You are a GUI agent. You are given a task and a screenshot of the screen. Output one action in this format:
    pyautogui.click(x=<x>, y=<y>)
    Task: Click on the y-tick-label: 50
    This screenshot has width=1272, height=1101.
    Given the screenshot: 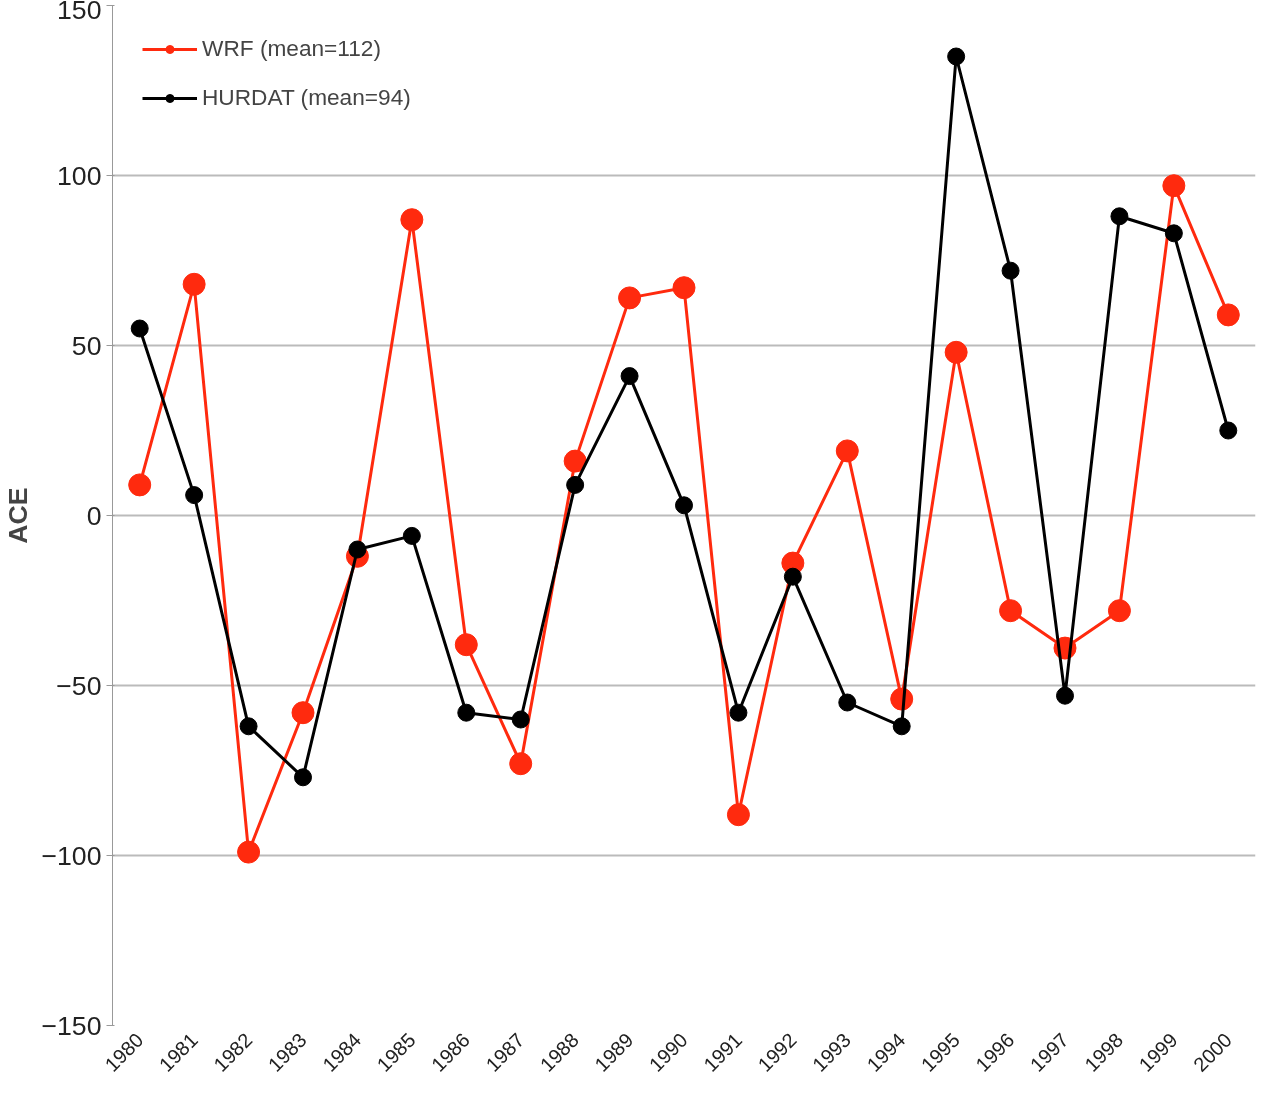 What is the action you would take?
    pyautogui.click(x=86, y=345)
    